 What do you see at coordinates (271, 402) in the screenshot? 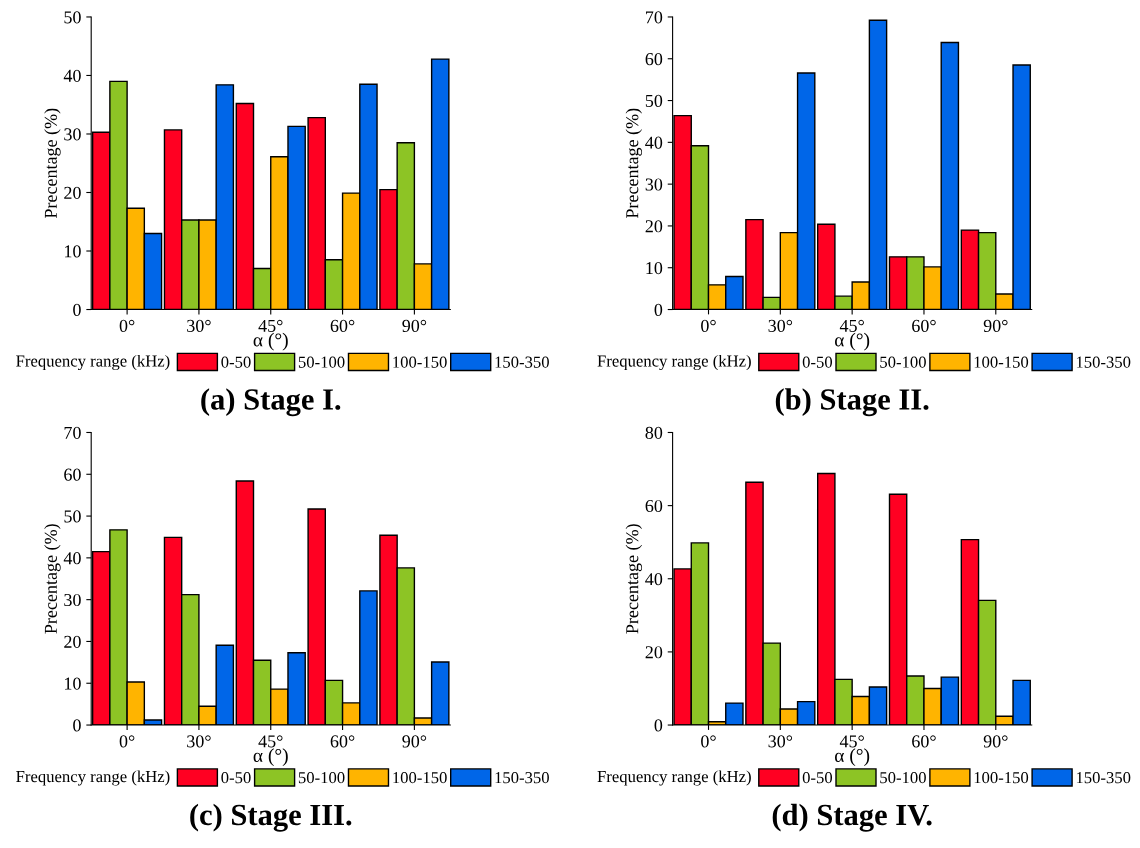
I see `text: (a) Stage I.` at bounding box center [271, 402].